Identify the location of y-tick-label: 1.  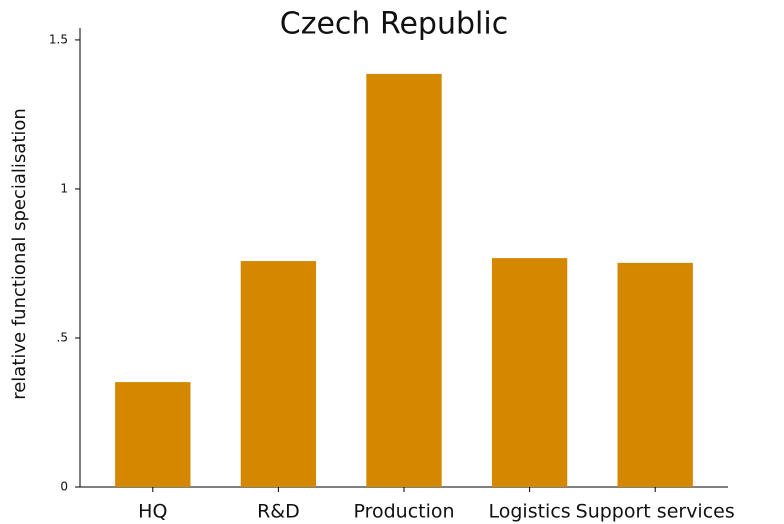
(64, 188).